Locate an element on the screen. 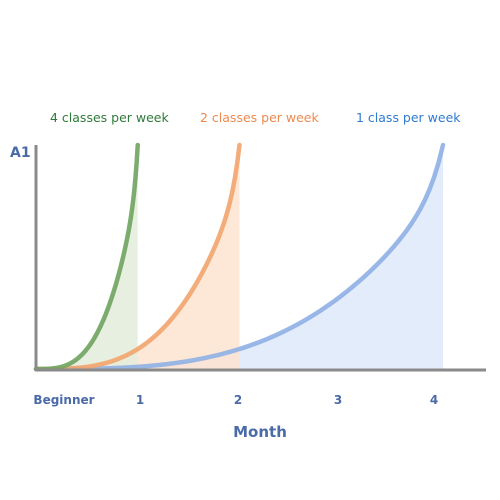 The width and height of the screenshot is (500, 500). y-axis-label: A1 is located at coordinates (20, 153).